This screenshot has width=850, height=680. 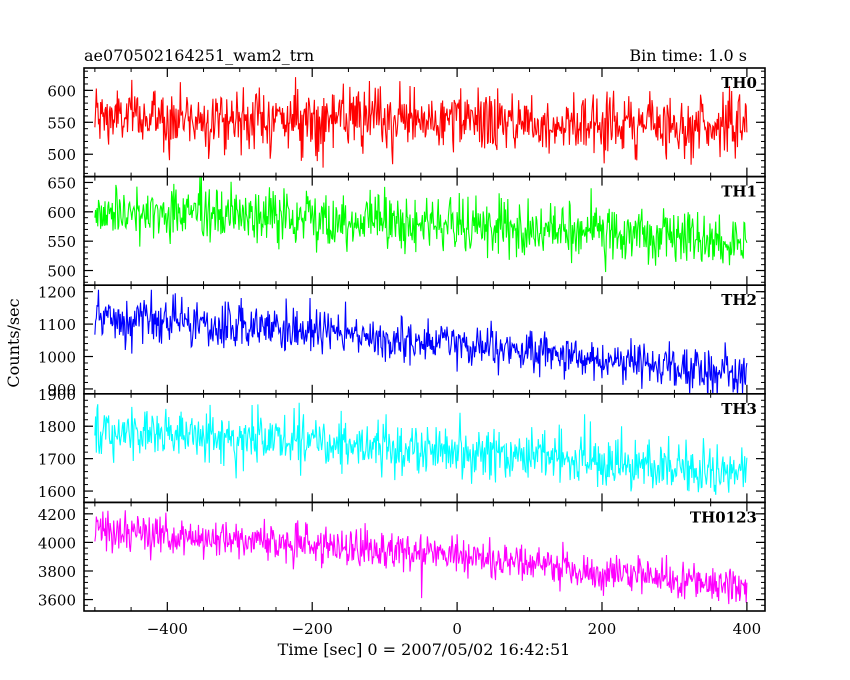 What do you see at coordinates (723, 517) in the screenshot?
I see `panel-label-th0123: TH0123` at bounding box center [723, 517].